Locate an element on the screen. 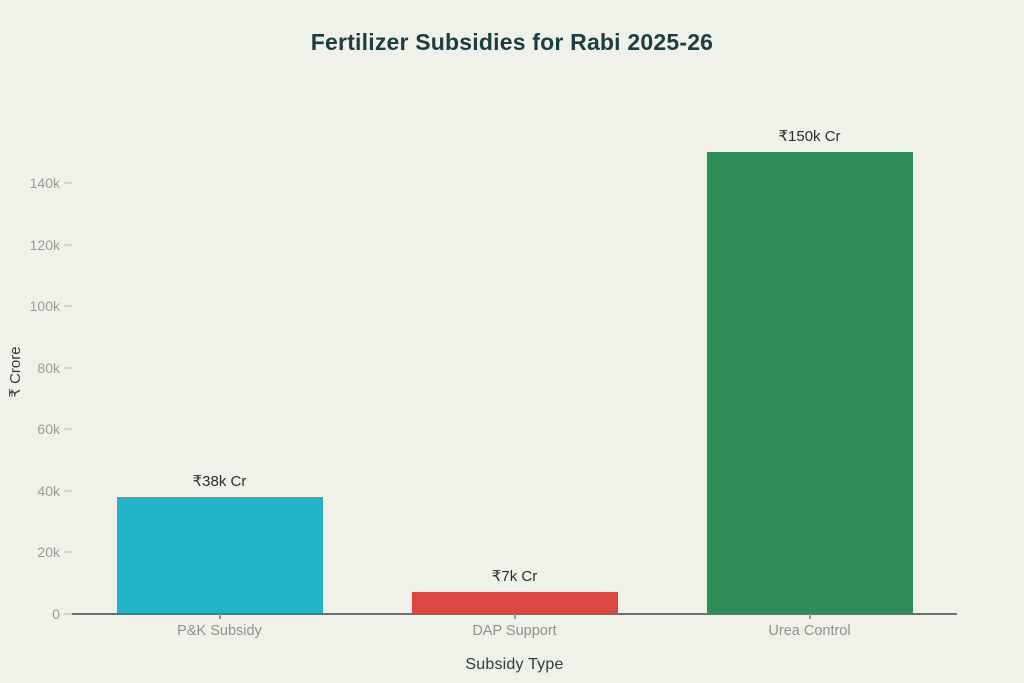 The image size is (1024, 683). x-category-label: DAP Support is located at coordinates (514, 631).